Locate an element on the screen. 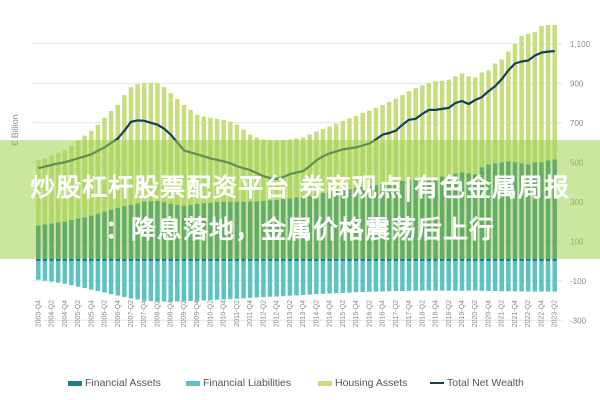 The image size is (600, 400). banner-title-line1: 炒股杠杆股票配资平台 券商观点|有色金属周报 is located at coordinates (300, 187).